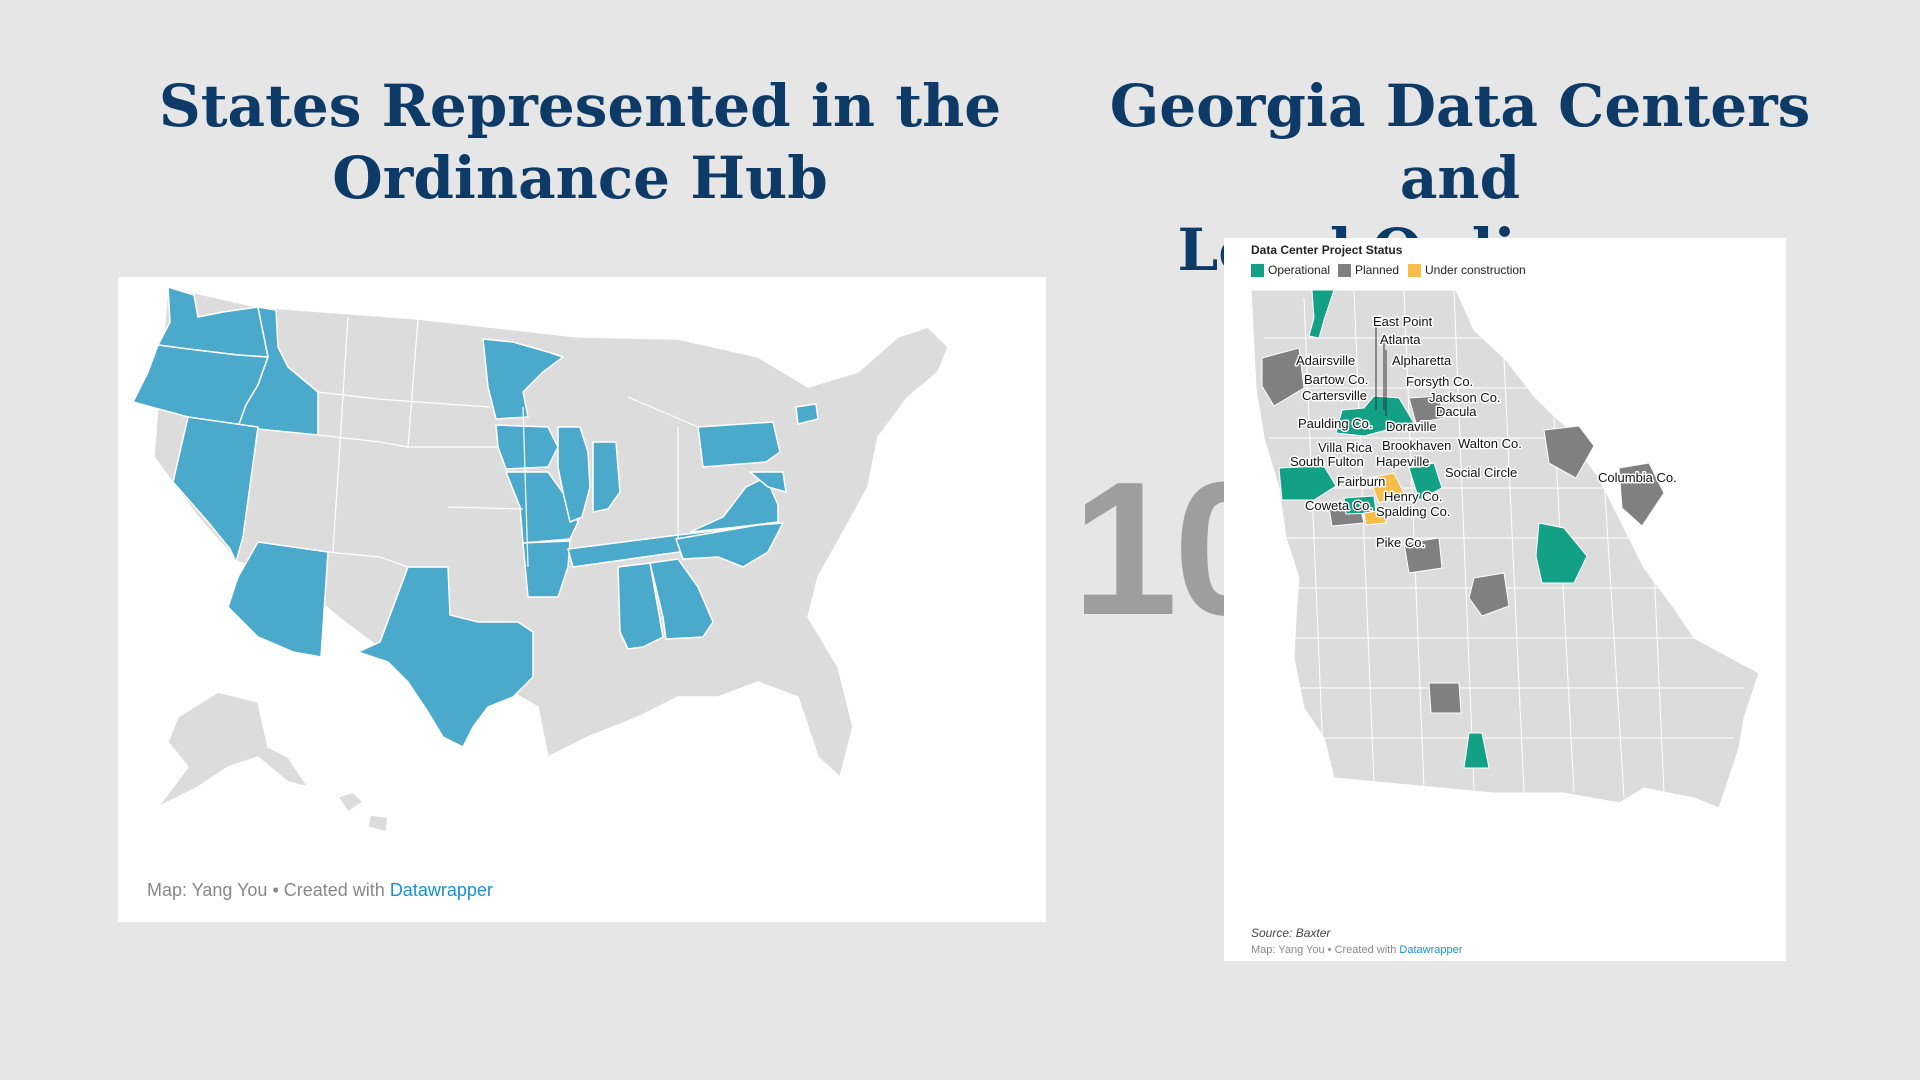  I want to click on legend-under-construction: Under construction, so click(1467, 270).